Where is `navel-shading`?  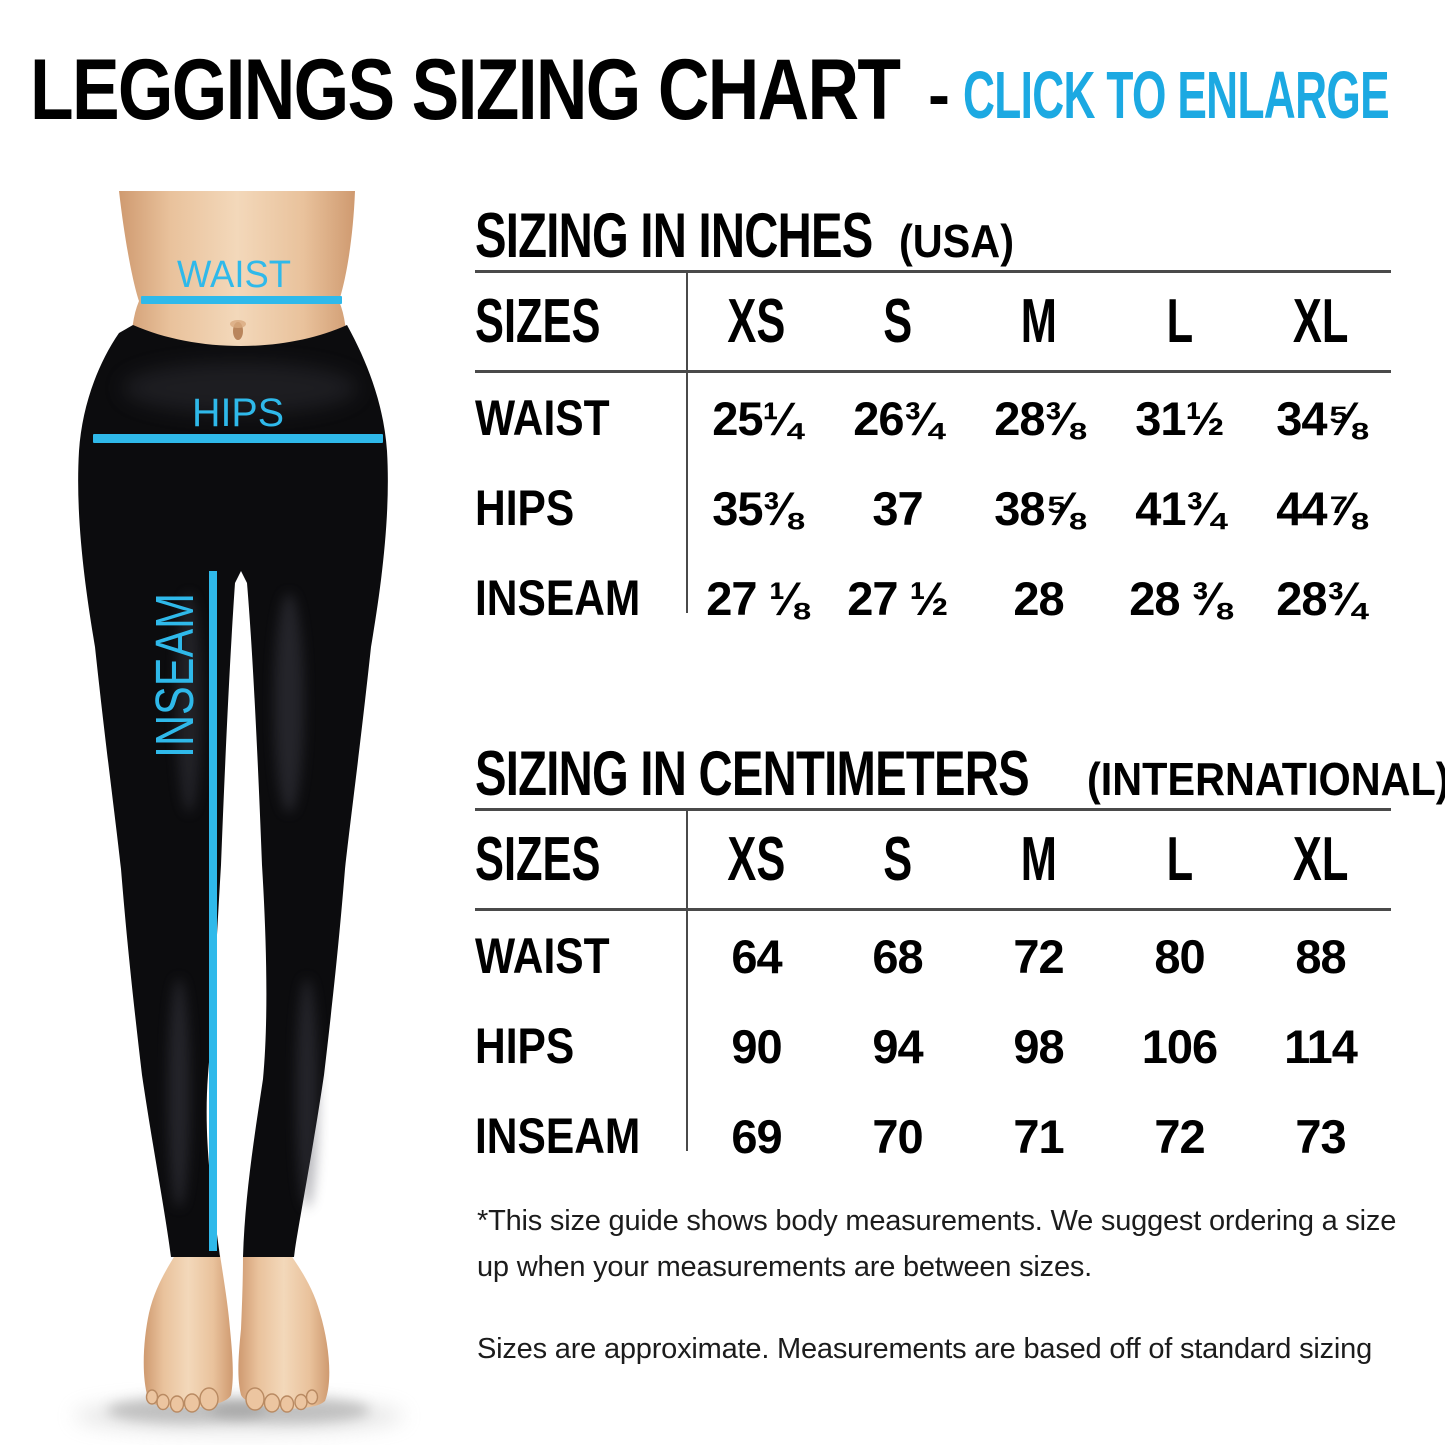 navel-shading is located at coordinates (238, 324).